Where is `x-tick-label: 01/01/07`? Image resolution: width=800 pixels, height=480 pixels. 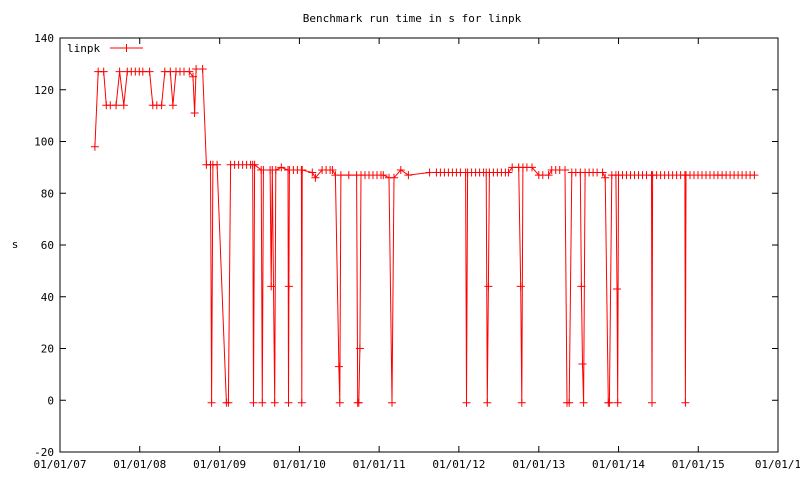
x-tick-label: 01/01/07 is located at coordinates (60, 464).